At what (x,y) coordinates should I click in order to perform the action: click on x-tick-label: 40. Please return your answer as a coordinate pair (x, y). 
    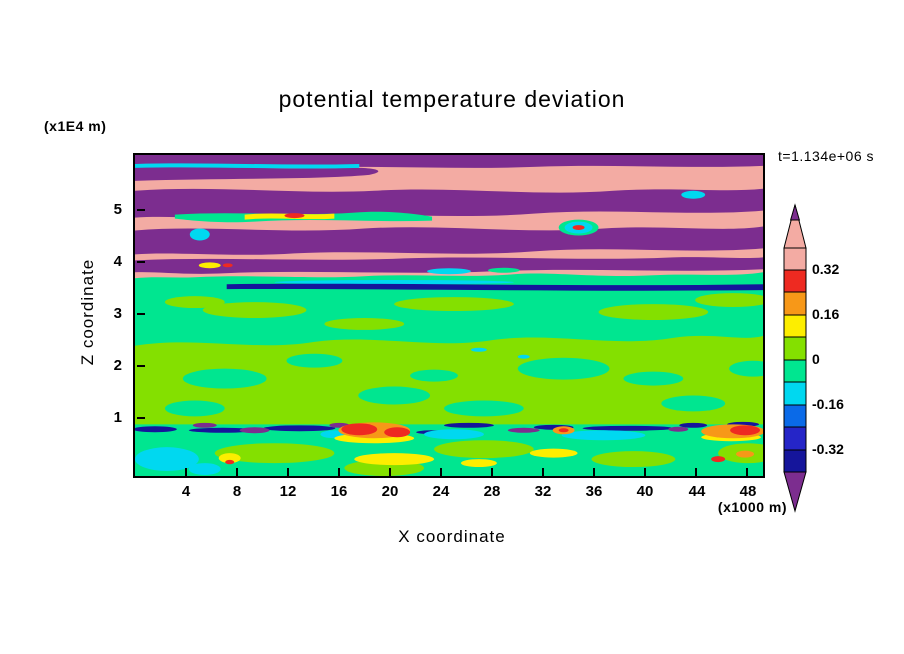
    Looking at the image, I should click on (645, 491).